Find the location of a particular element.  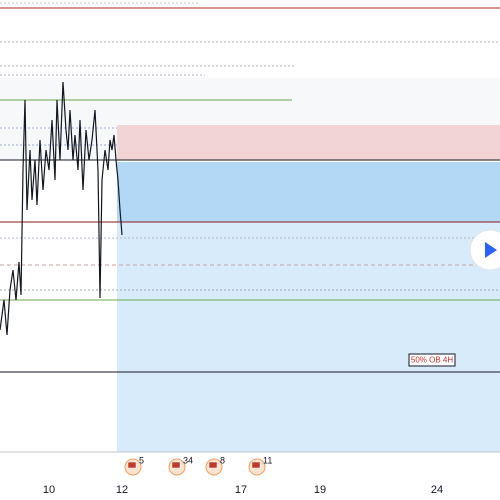

price-series is located at coordinates (61, 208).